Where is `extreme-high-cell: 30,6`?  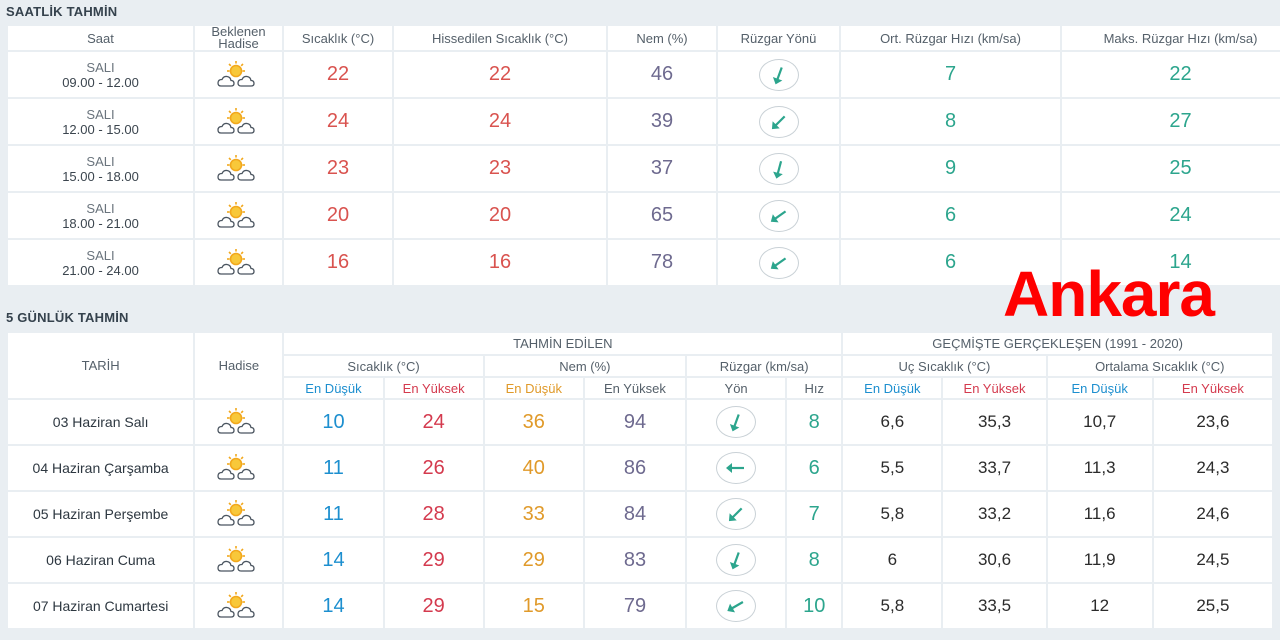 extreme-high-cell: 30,6 is located at coordinates (994, 560).